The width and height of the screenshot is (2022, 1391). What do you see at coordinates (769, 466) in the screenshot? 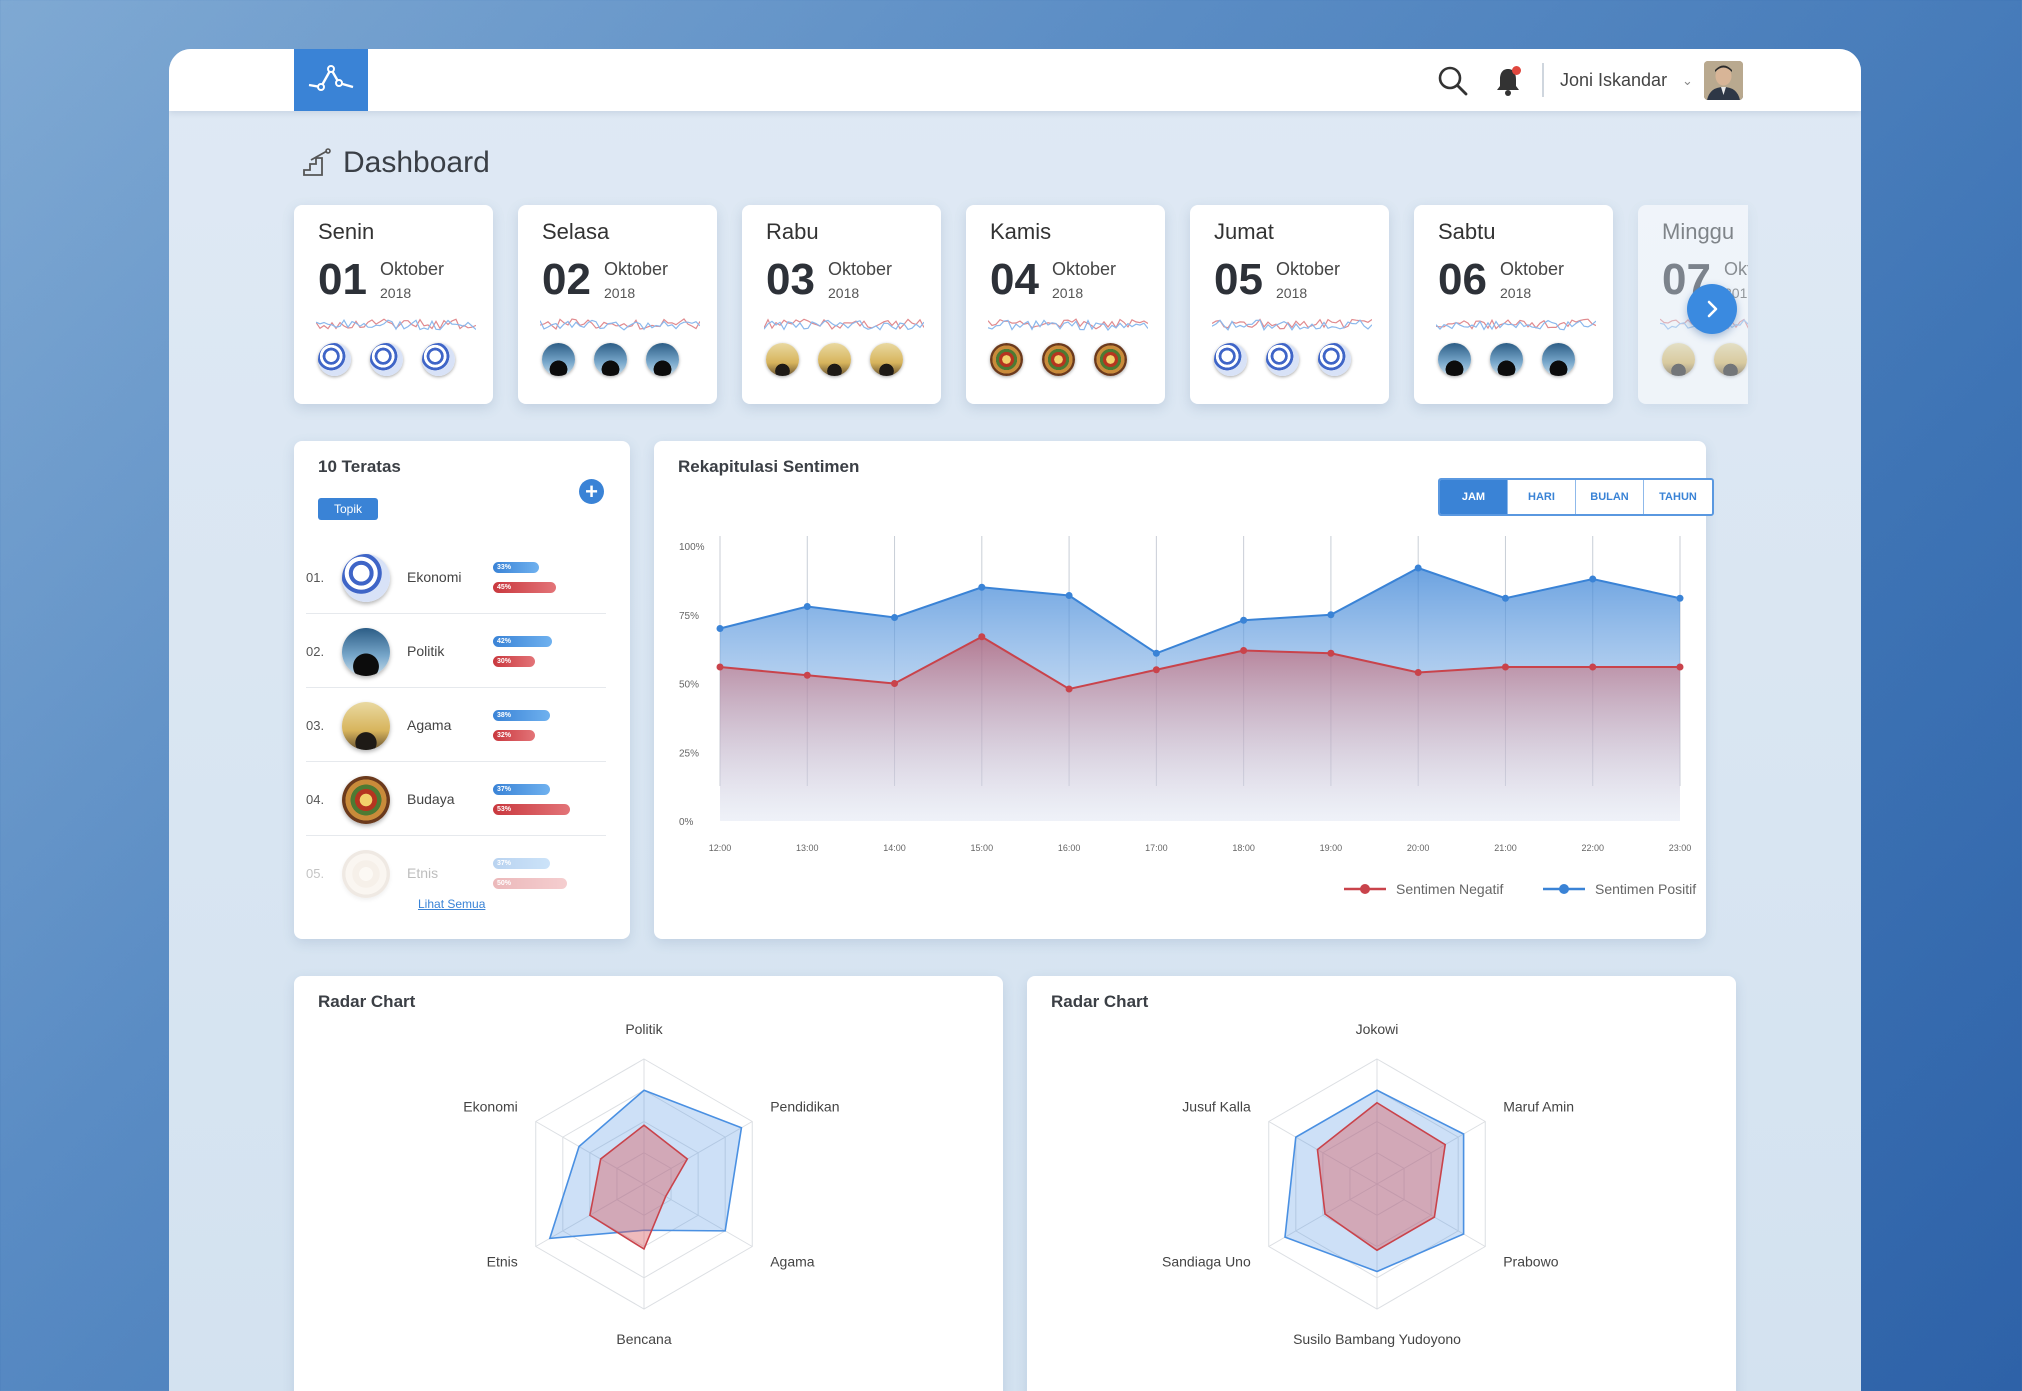
I see `panel-title: Rekapitulasi Sentimen` at bounding box center [769, 466].